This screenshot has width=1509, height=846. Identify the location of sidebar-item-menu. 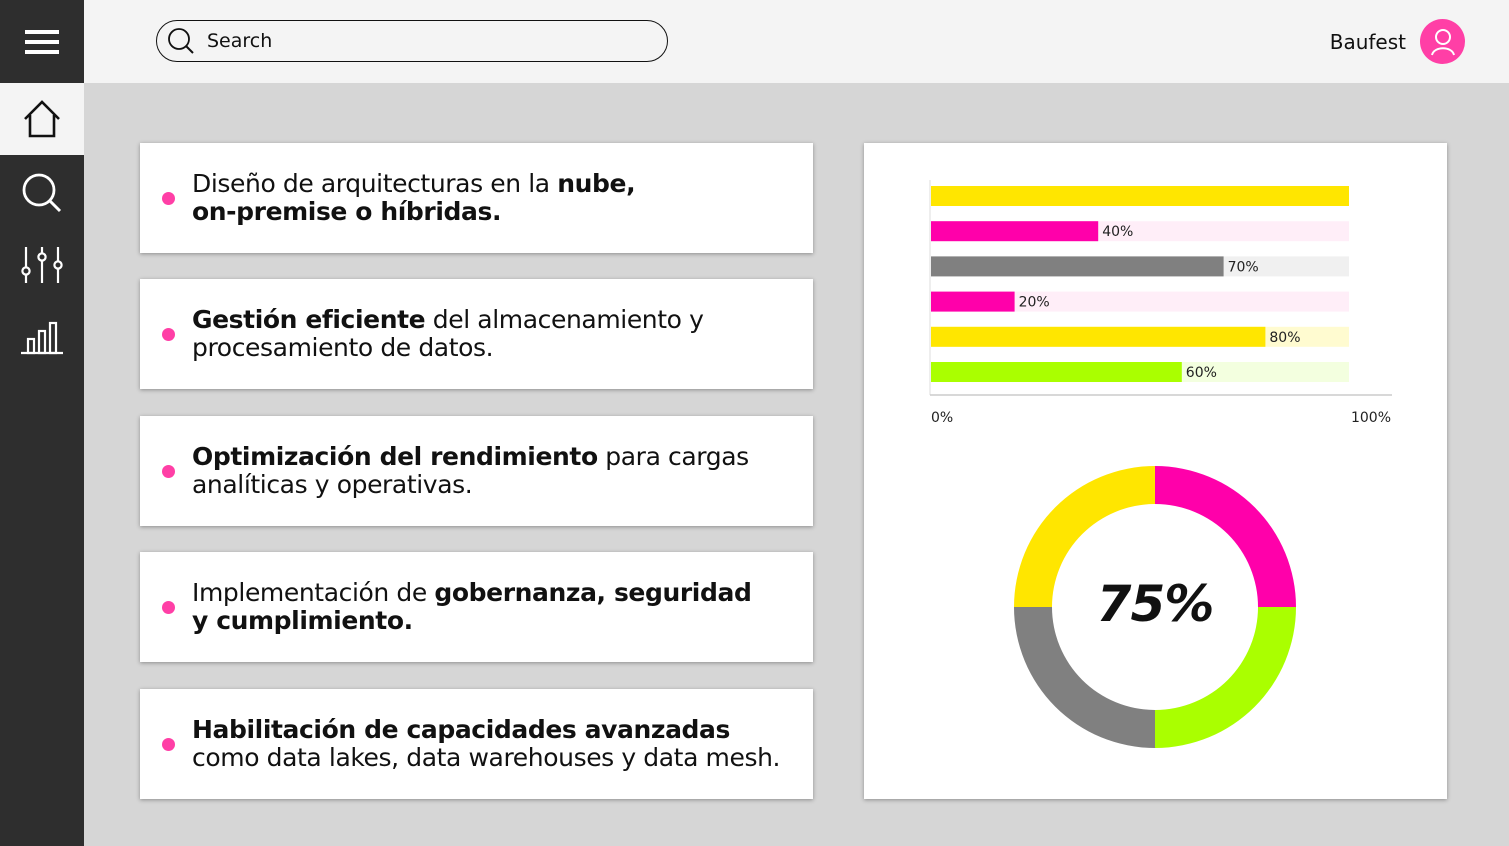
(42, 41).